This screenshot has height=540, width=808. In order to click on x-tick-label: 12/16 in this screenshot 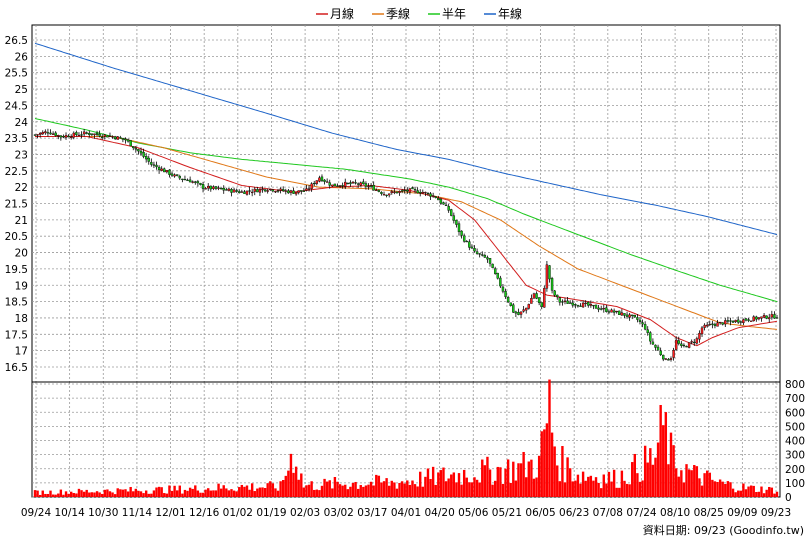, I will do `click(204, 513)`.